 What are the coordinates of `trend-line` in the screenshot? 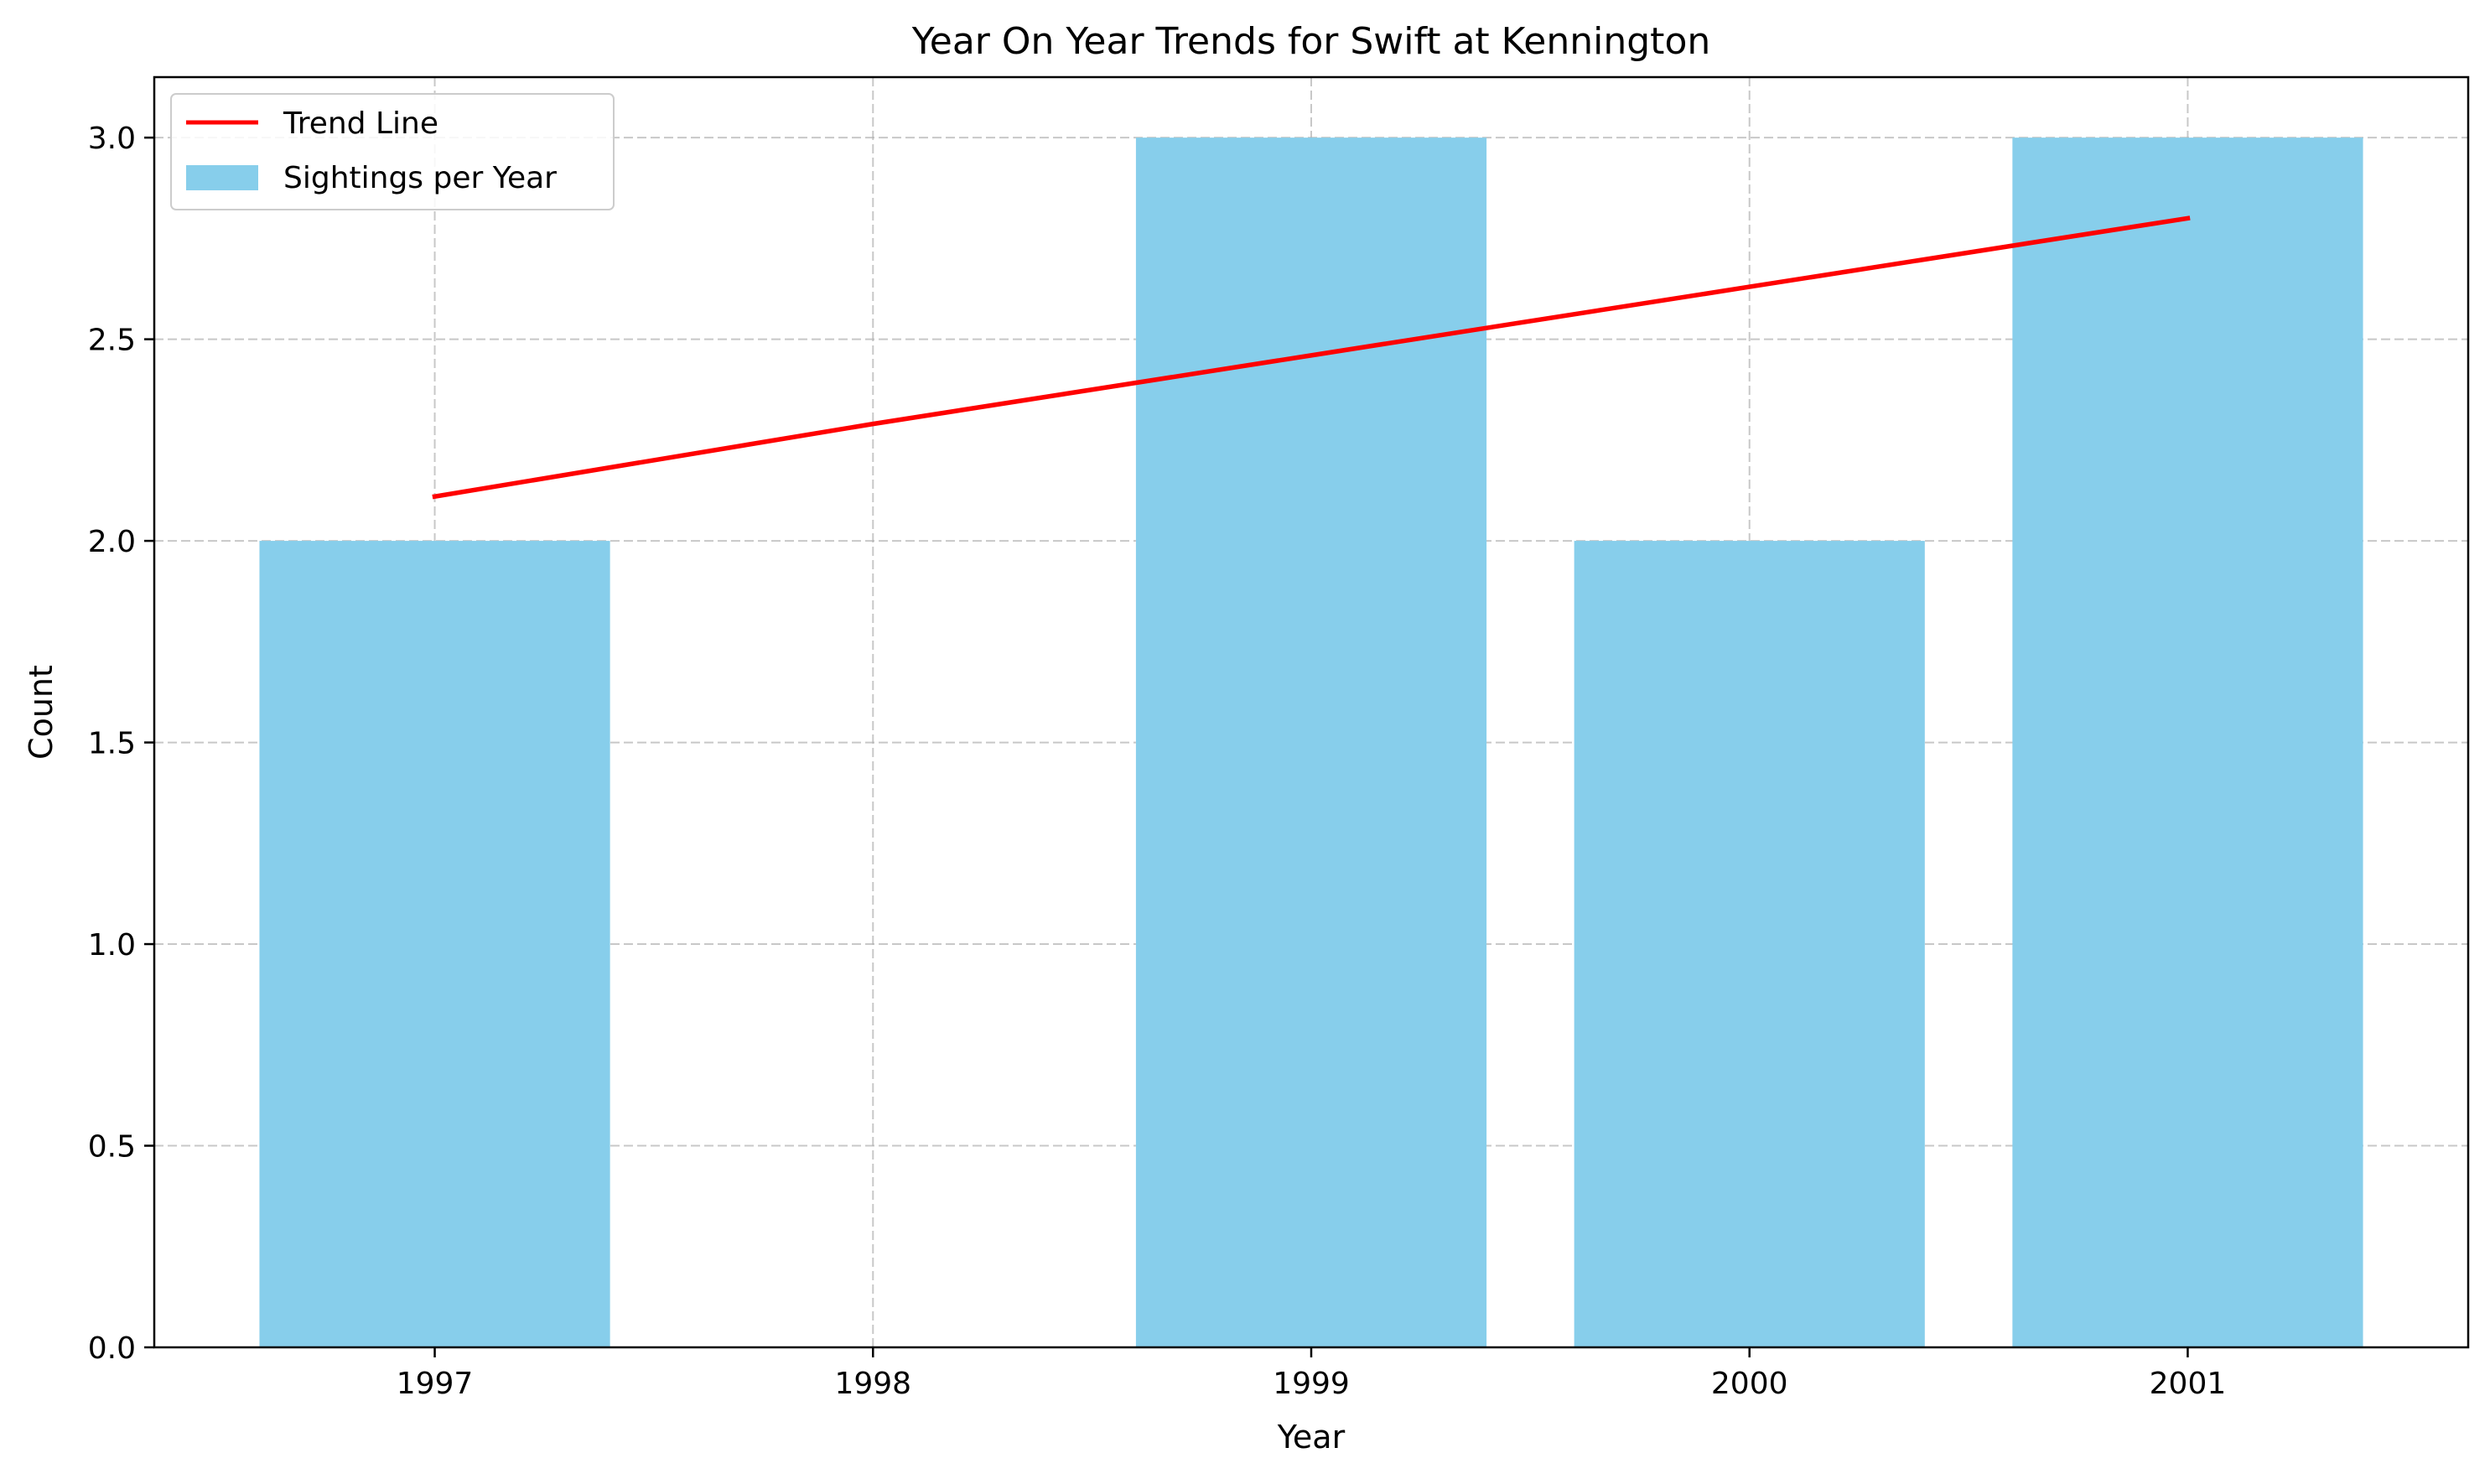 It's located at (1311, 357).